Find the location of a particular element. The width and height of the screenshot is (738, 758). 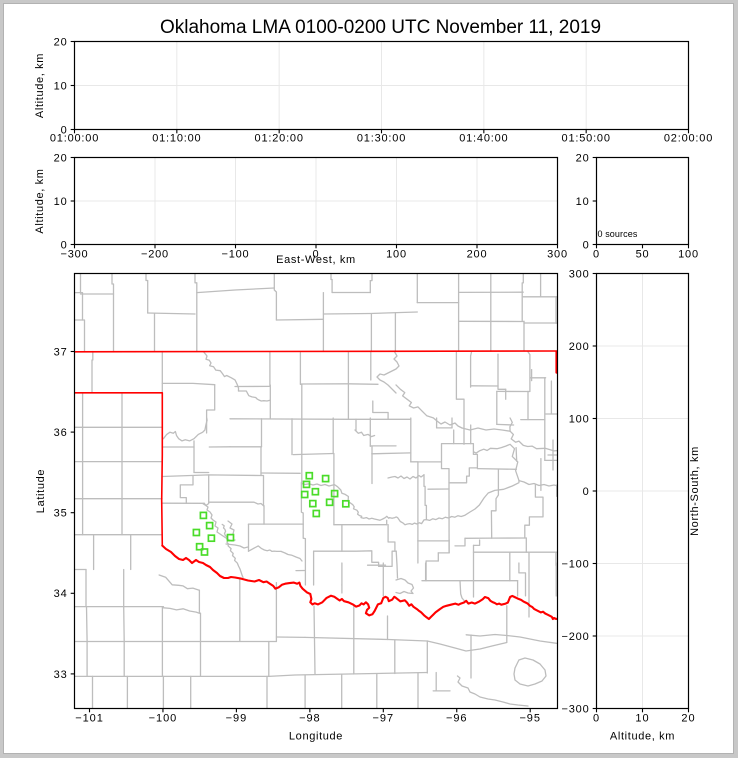

svg-text: East-West, km is located at coordinates (316, 260).